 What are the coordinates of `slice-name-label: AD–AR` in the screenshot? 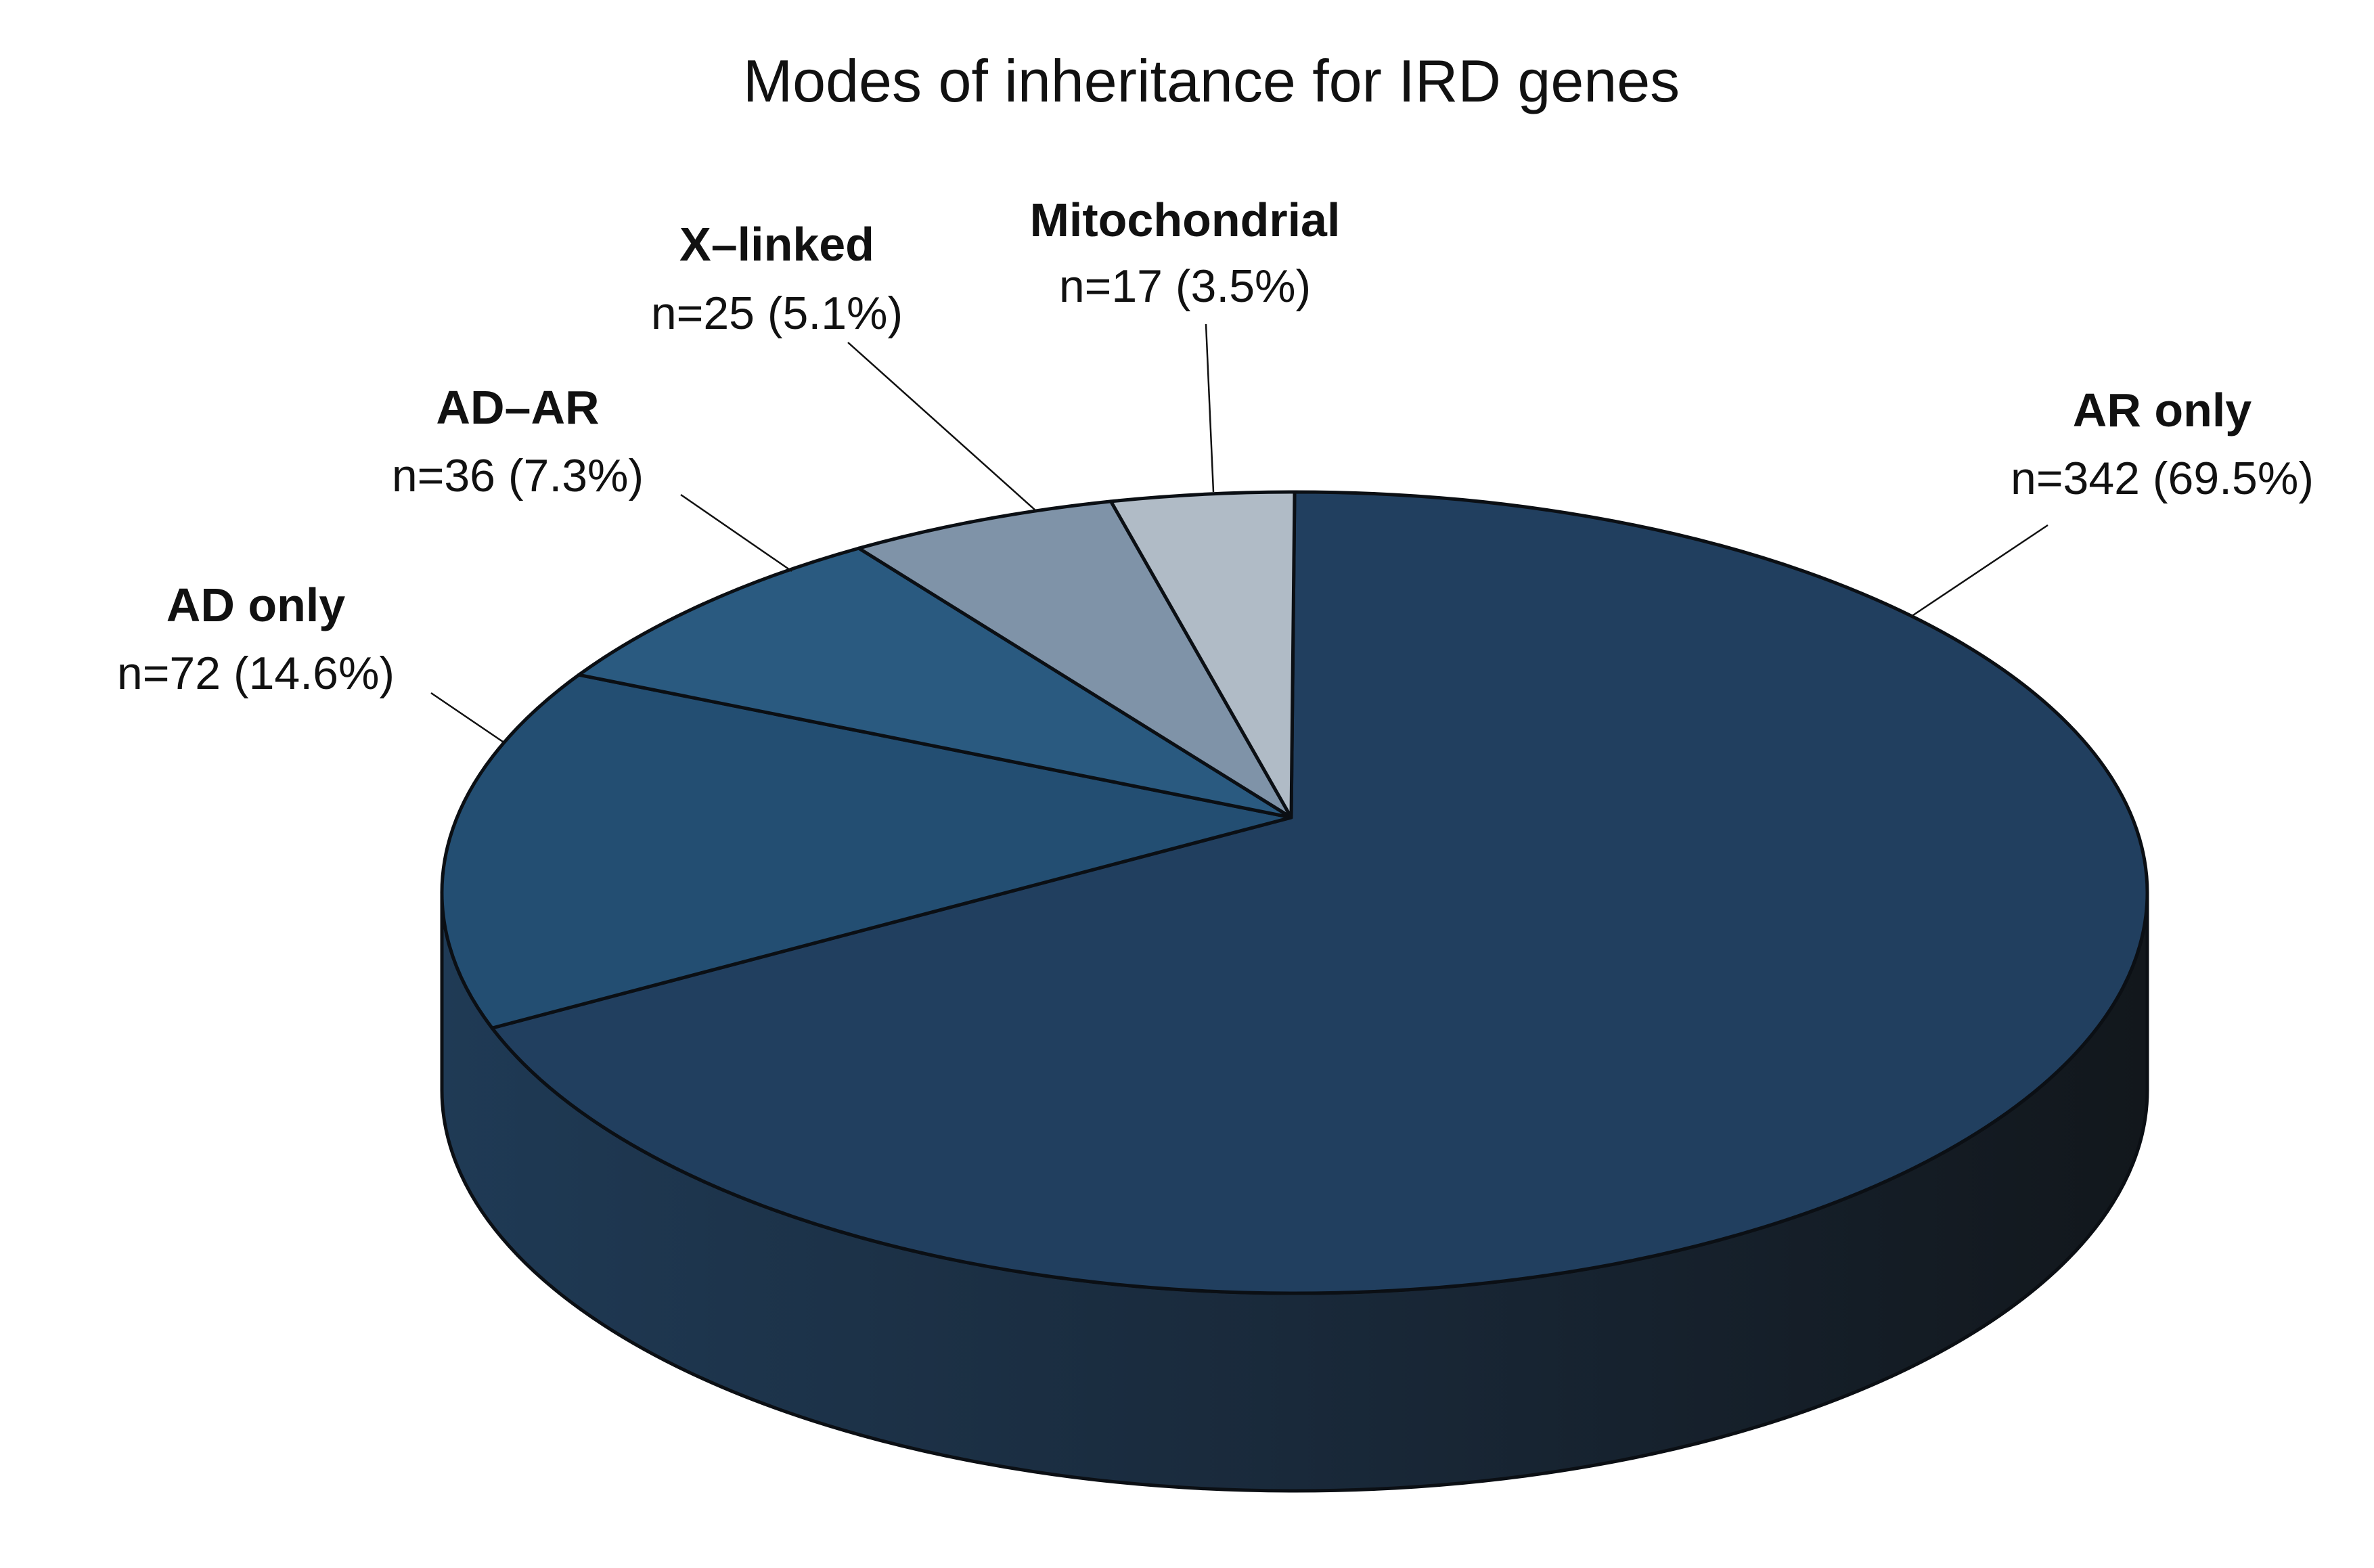 It's located at (517, 408).